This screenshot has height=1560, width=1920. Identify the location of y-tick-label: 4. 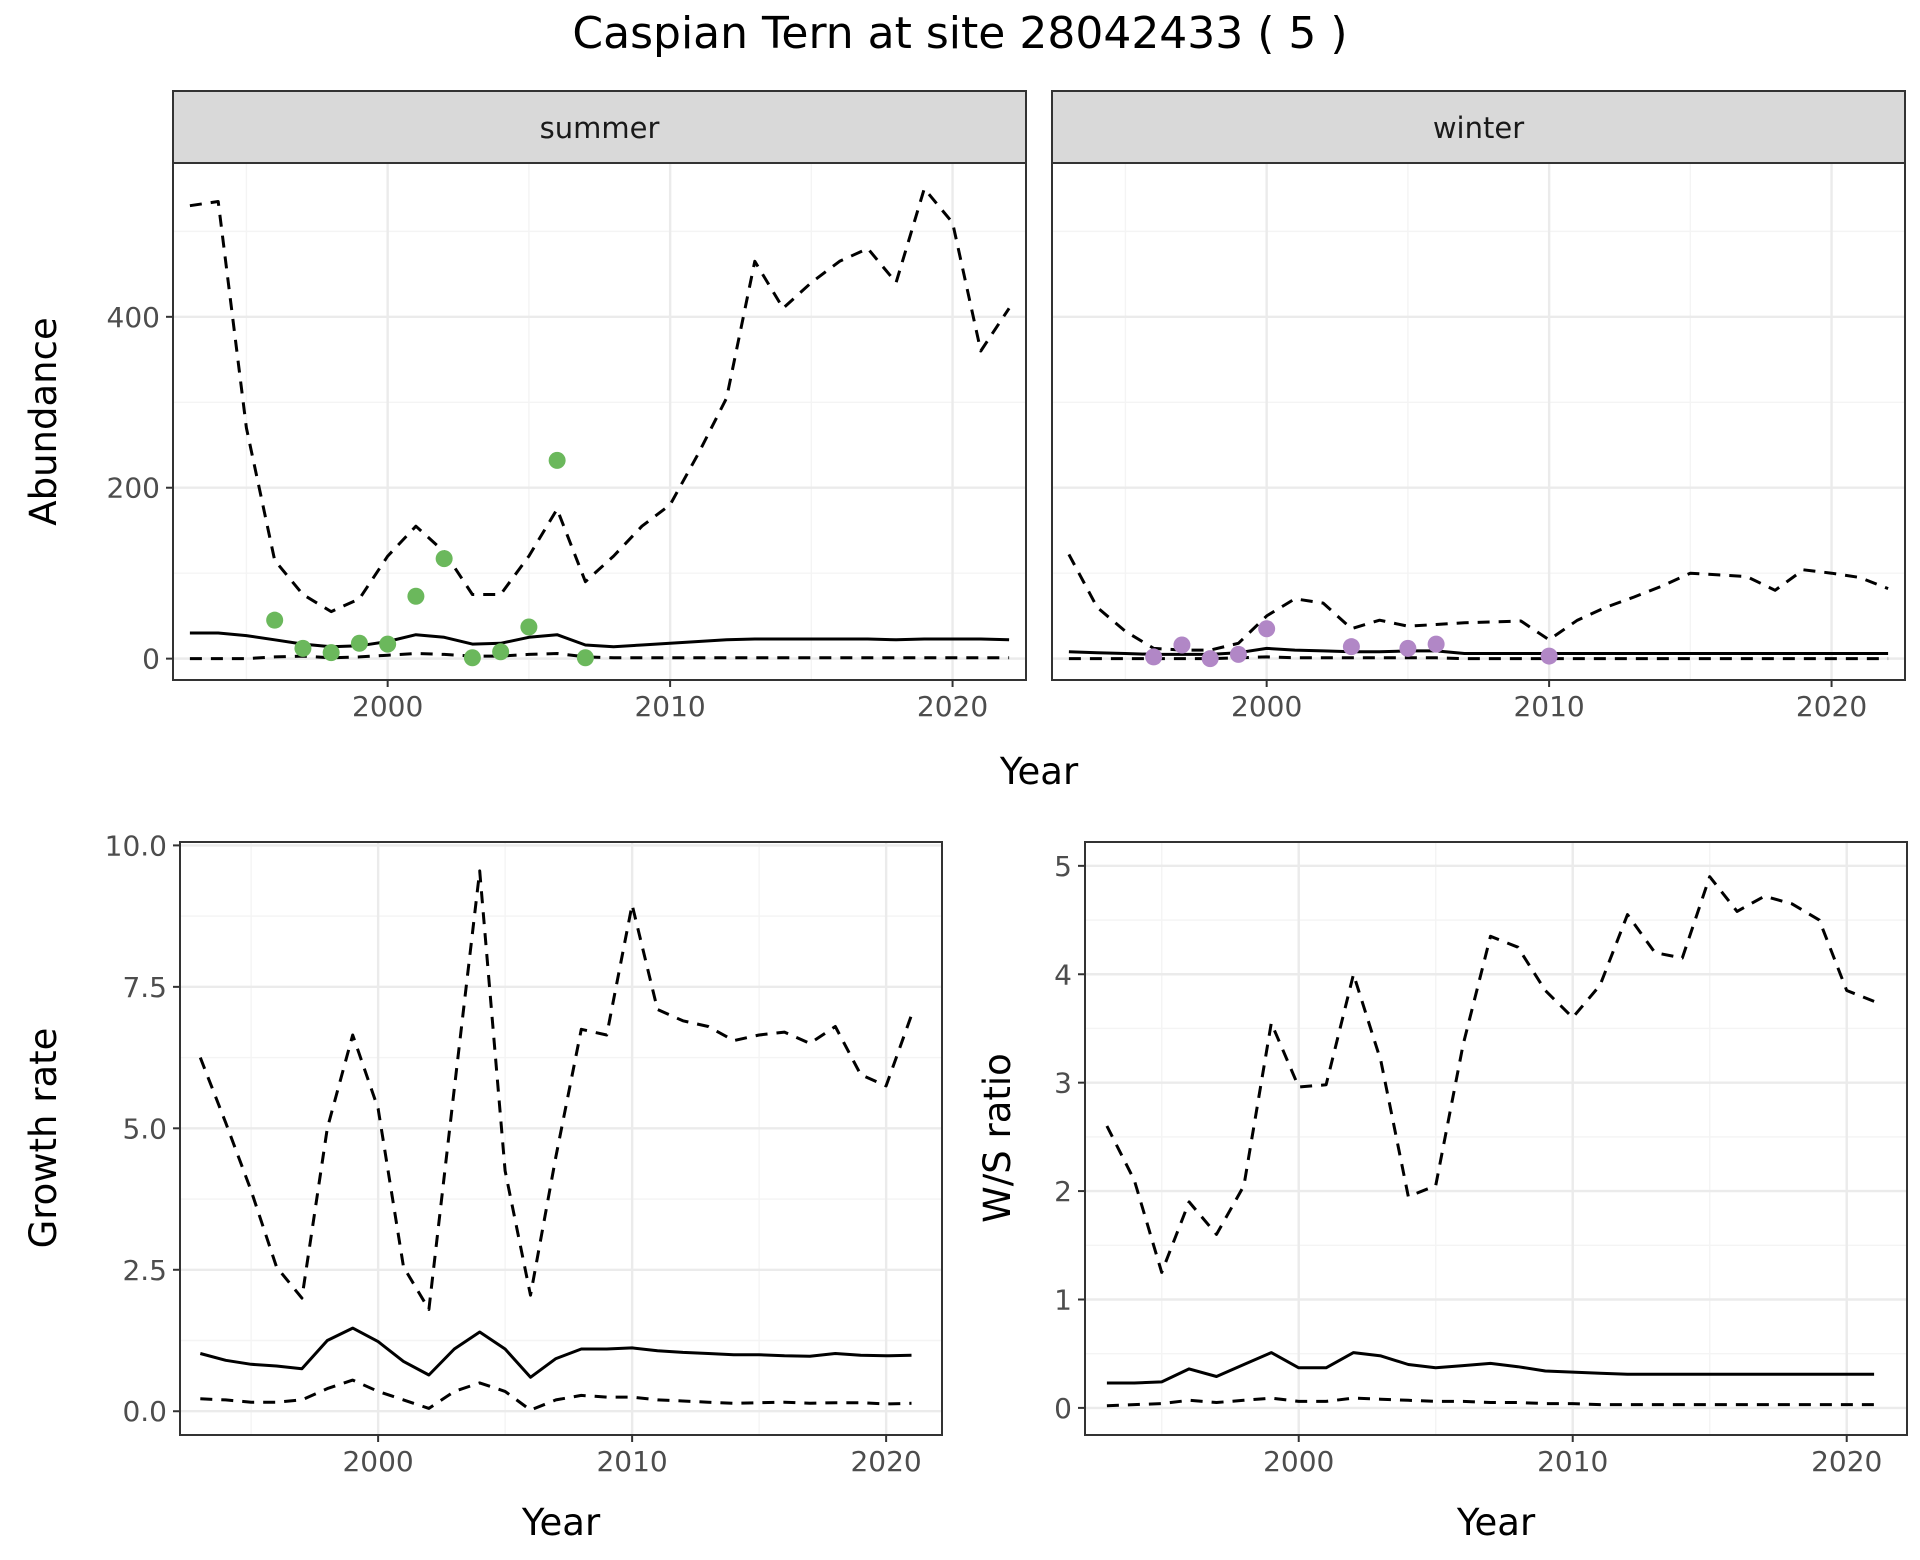
(1063, 974).